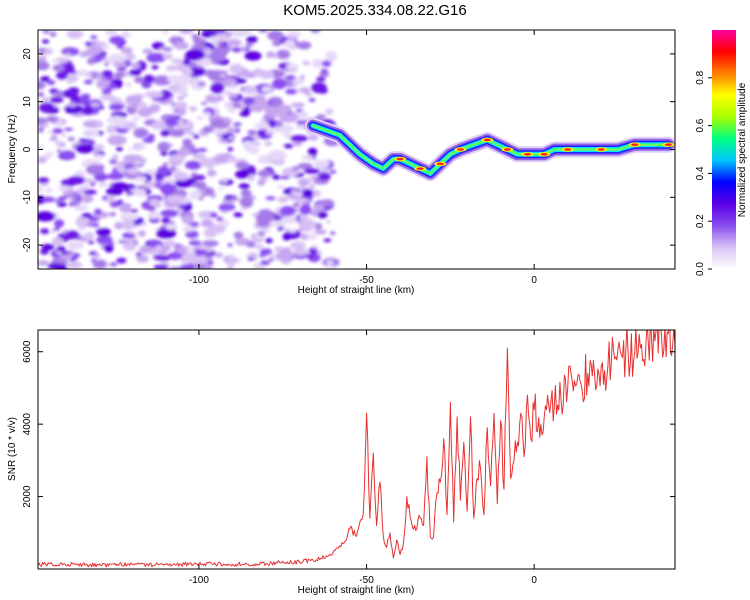  What do you see at coordinates (27, 496) in the screenshot?
I see `snr-y-tick-label: 2000` at bounding box center [27, 496].